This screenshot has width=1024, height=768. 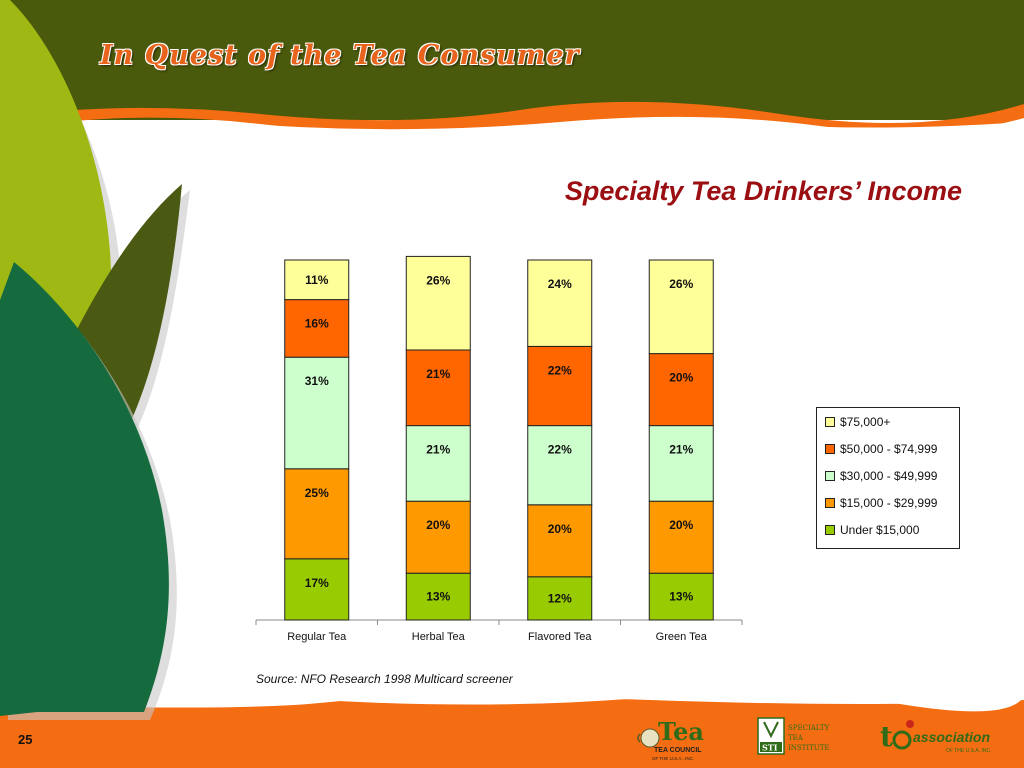 I want to click on legend-item: Under $15,000, so click(x=872, y=530).